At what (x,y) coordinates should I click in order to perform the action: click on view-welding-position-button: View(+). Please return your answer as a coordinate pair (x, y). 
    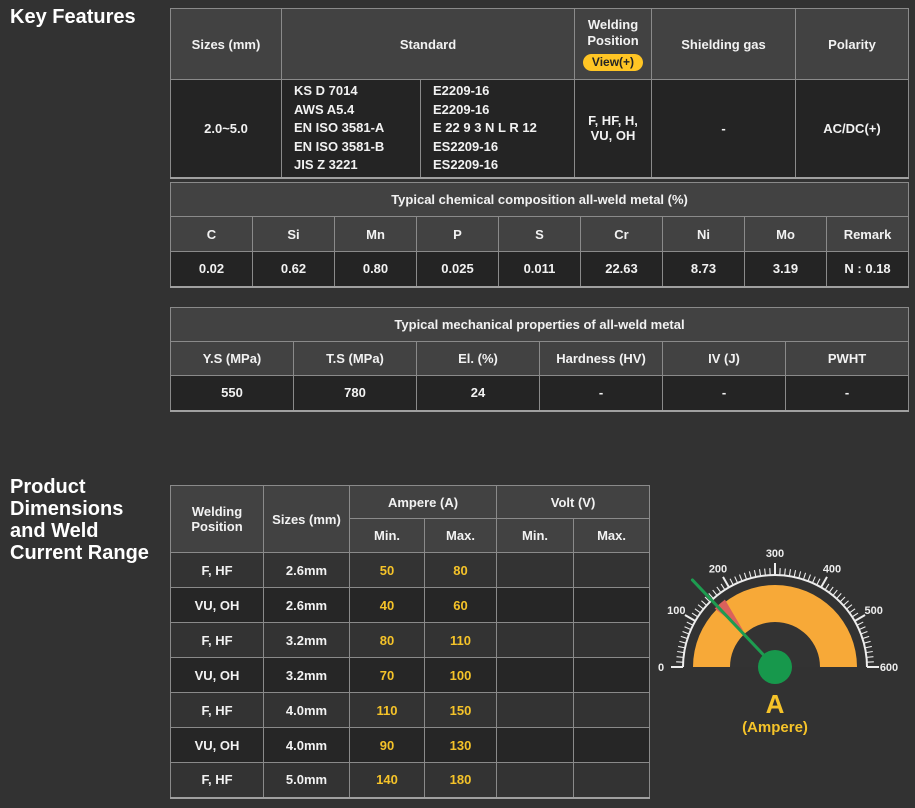
    Looking at the image, I should click on (613, 62).